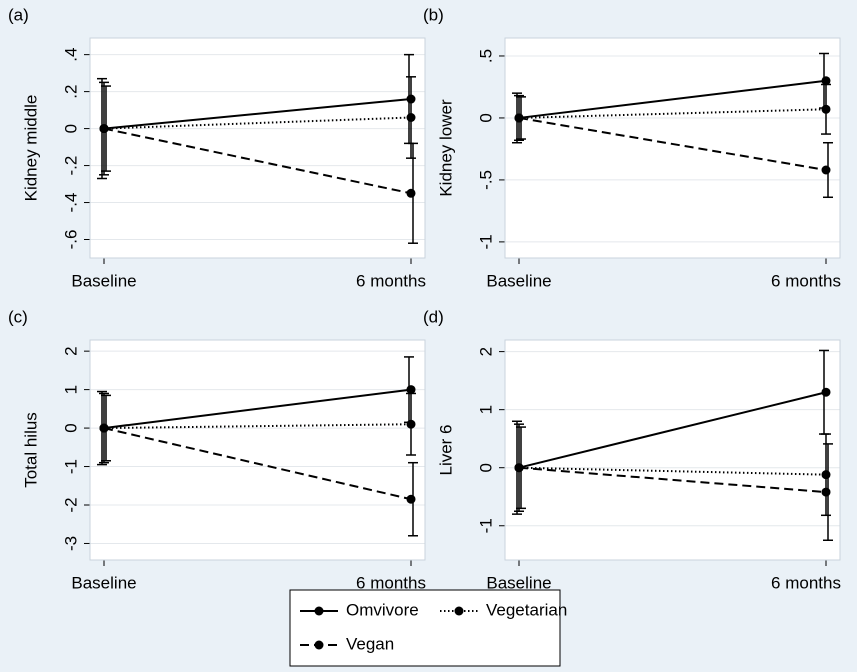 The image size is (857, 672). I want to click on panel-label: (b), so click(433, 14).